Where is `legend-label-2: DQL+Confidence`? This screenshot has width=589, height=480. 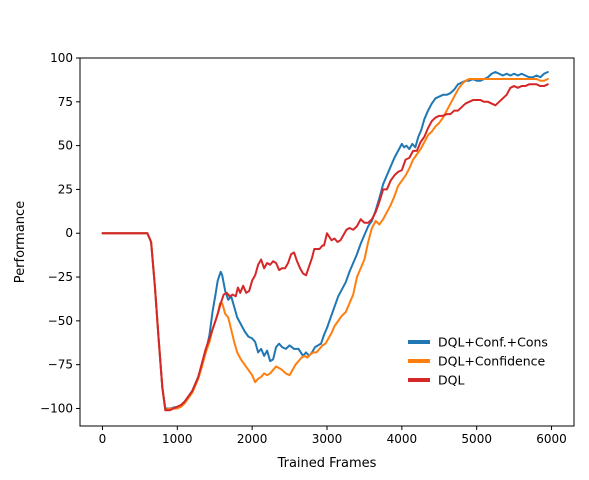
legend-label-2: DQL+Confidence is located at coordinates (491, 361).